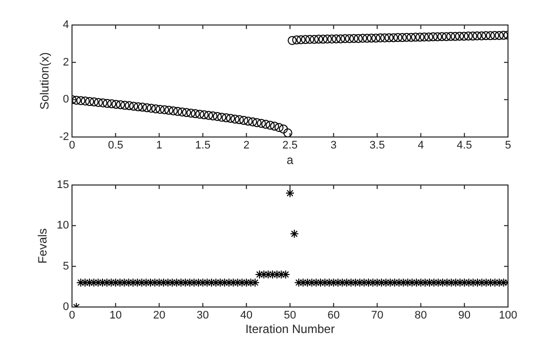 This screenshot has height=337, width=560. I want to click on y-tick-label: 2, so click(65, 62).